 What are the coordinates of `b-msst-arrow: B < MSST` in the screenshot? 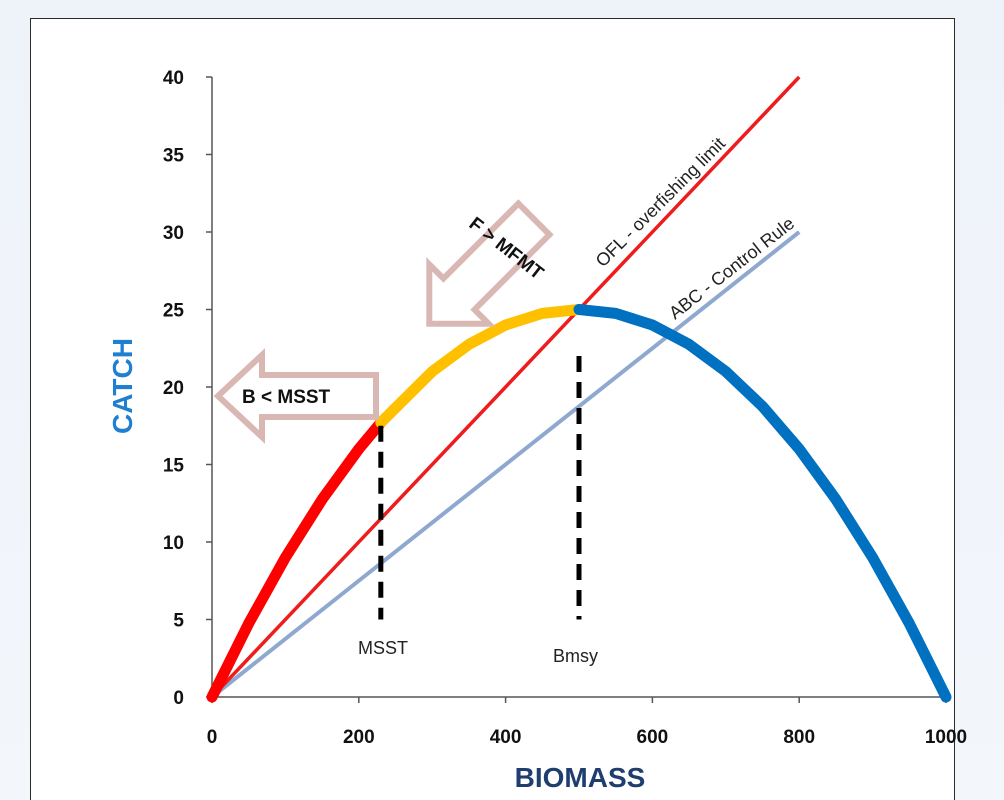 It's located at (296, 396).